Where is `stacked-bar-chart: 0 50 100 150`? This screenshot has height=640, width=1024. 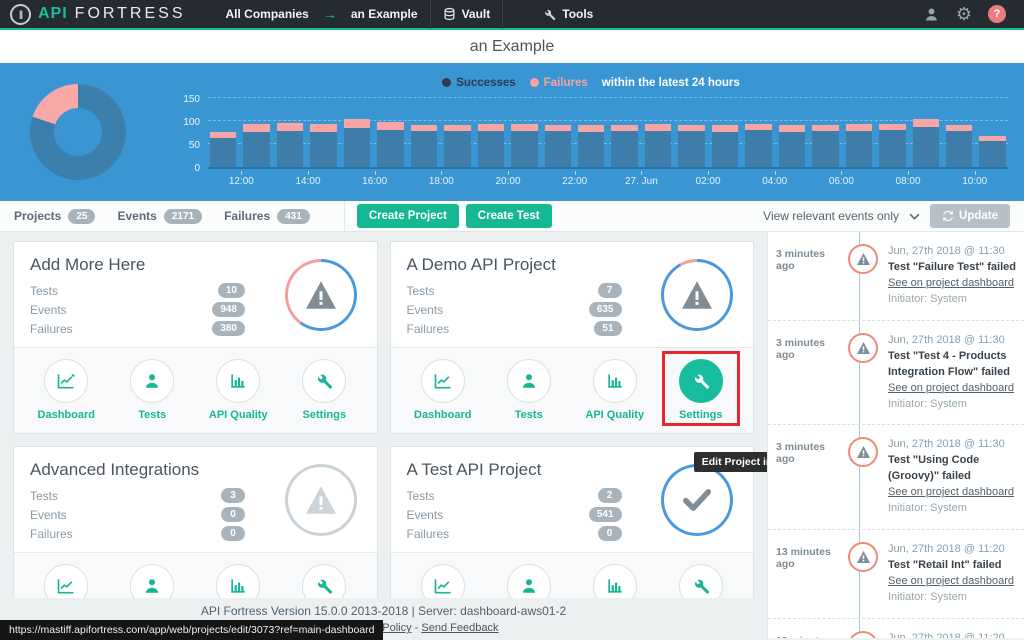 stacked-bar-chart: 0 50 100 150 is located at coordinates (591, 134).